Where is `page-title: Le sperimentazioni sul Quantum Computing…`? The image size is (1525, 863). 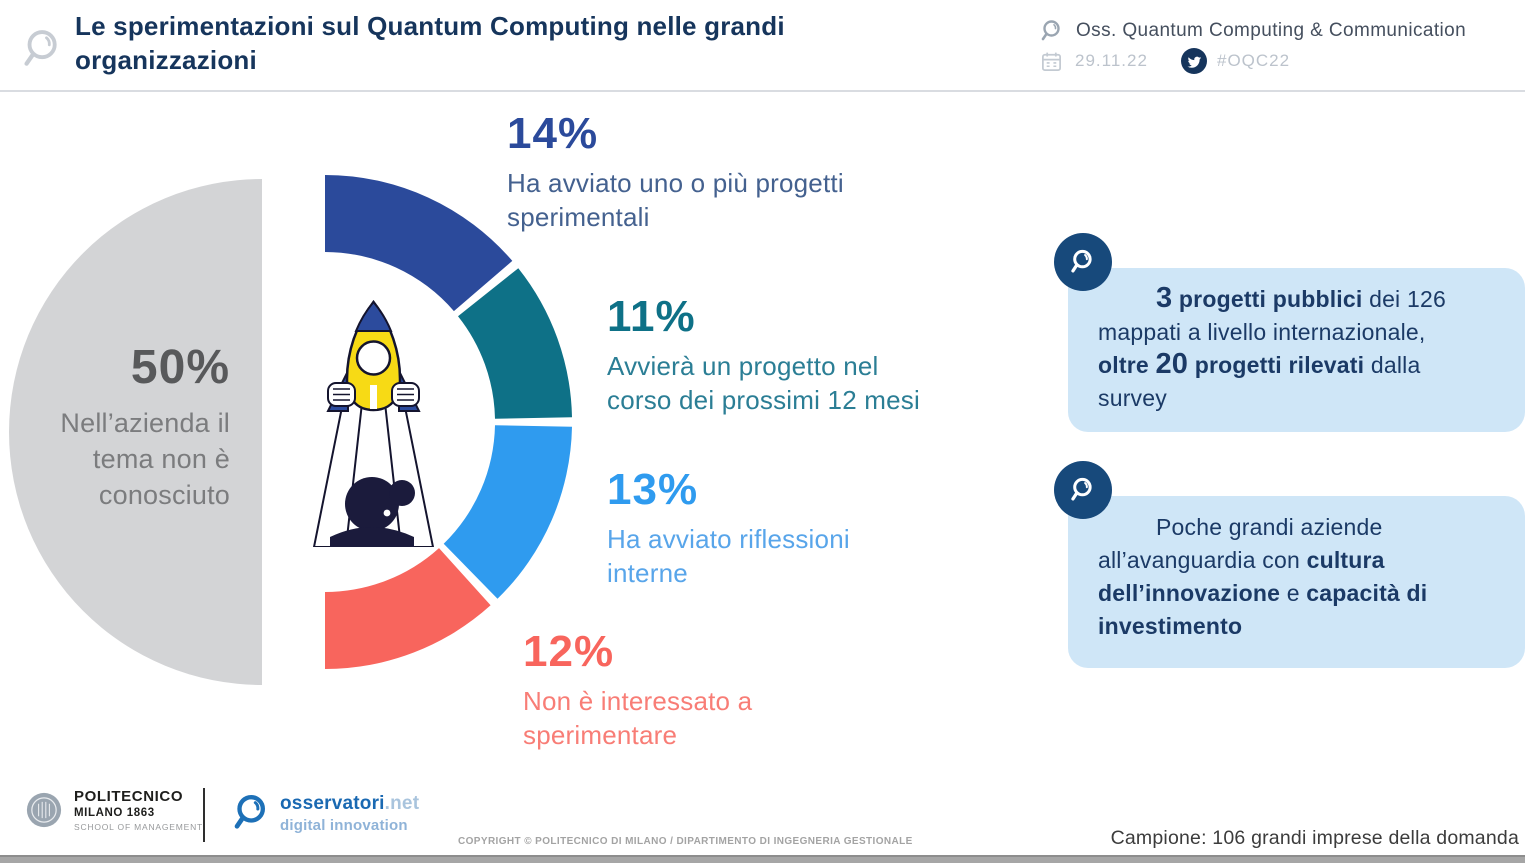
page-title: Le sperimentazioni sul Quantum Computing… is located at coordinates (430, 43).